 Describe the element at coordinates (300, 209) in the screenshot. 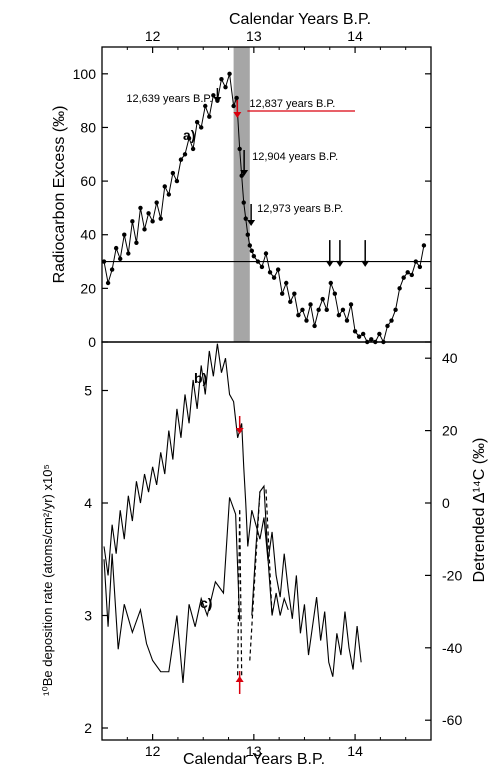

I see `annotation-12973: 12,973 years B.P.` at that location.